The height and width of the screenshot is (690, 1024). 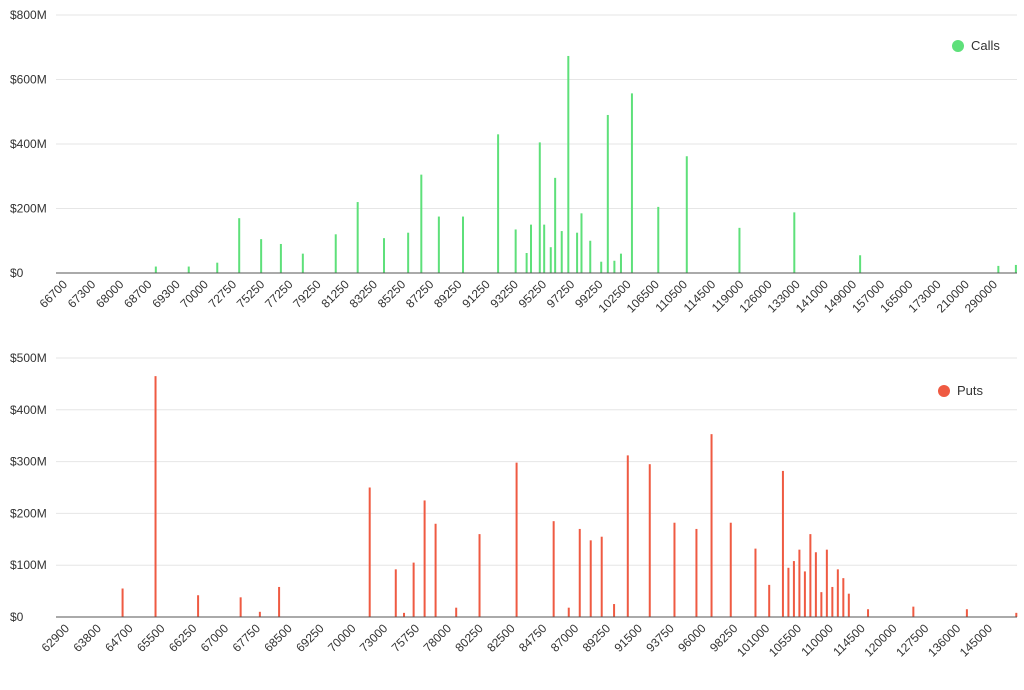 What do you see at coordinates (438, 638) in the screenshot?
I see `puts-x-tick-label: 78000` at bounding box center [438, 638].